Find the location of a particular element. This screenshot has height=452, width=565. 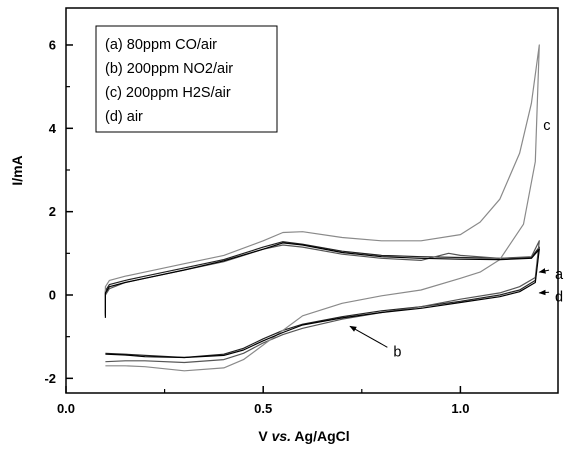

y-tick-label: 4 is located at coordinates (53, 128).